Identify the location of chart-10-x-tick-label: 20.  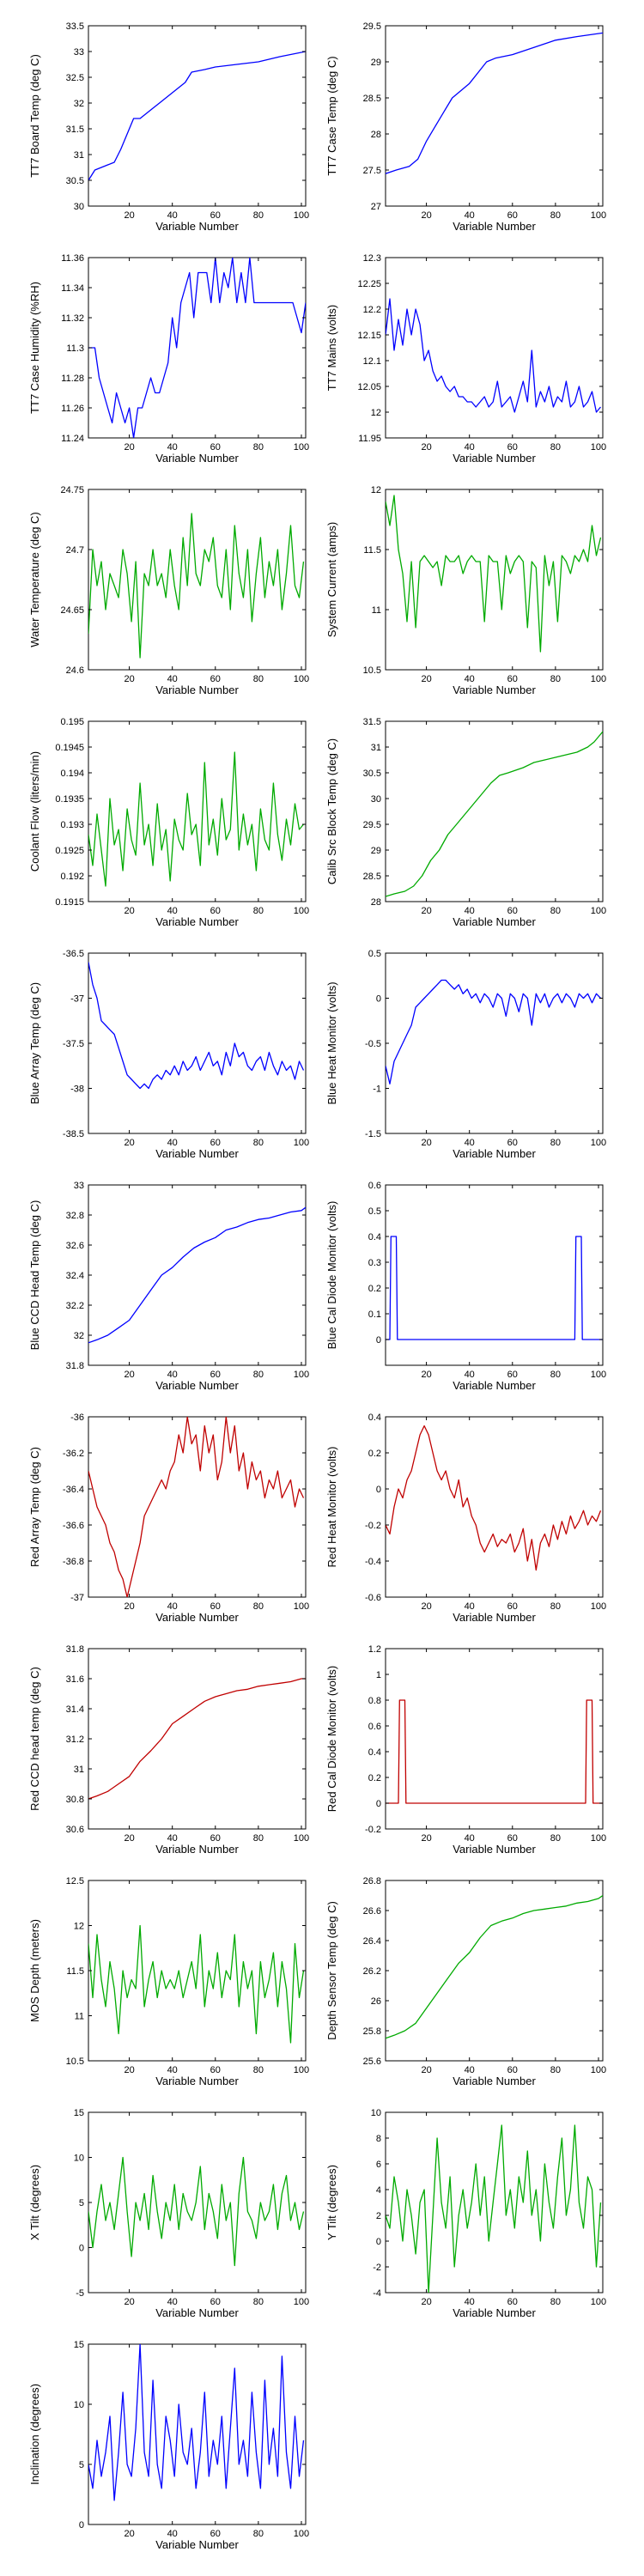
(426, 1143).